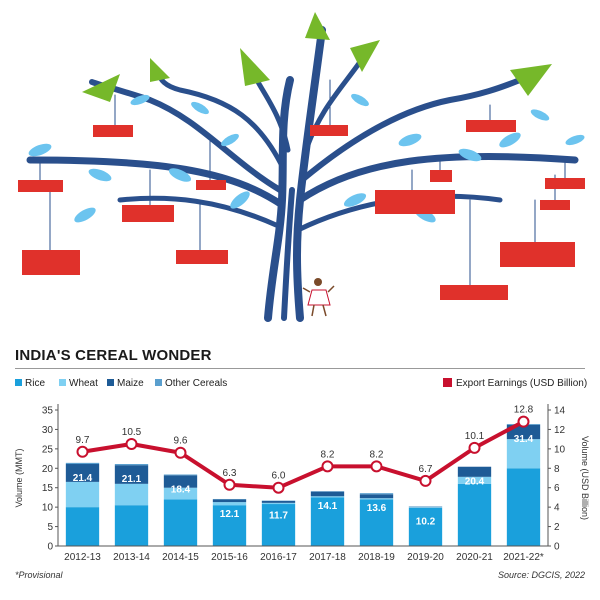 This screenshot has height=600, width=600. What do you see at coordinates (180, 557) in the screenshot?
I see `x-tick-label: 2014-15` at bounding box center [180, 557].